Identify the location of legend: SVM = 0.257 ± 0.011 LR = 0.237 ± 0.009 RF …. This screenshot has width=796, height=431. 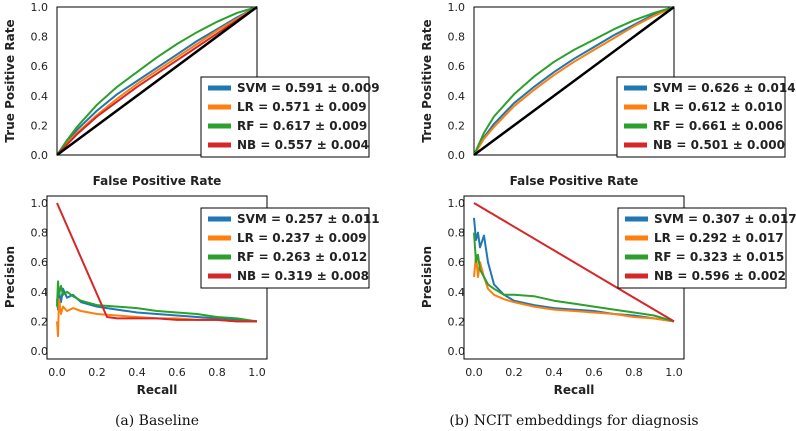
(290, 248).